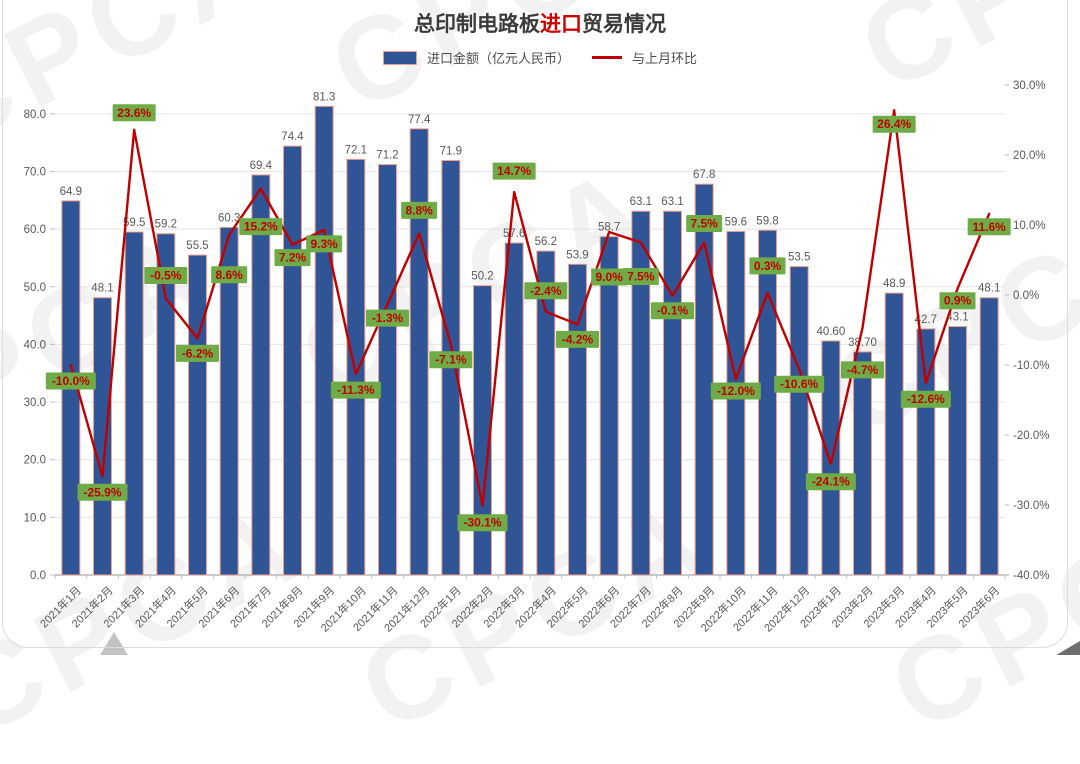  Describe the element at coordinates (35, 518) in the screenshot. I see `left-axis-tick-label: 10.0` at that location.